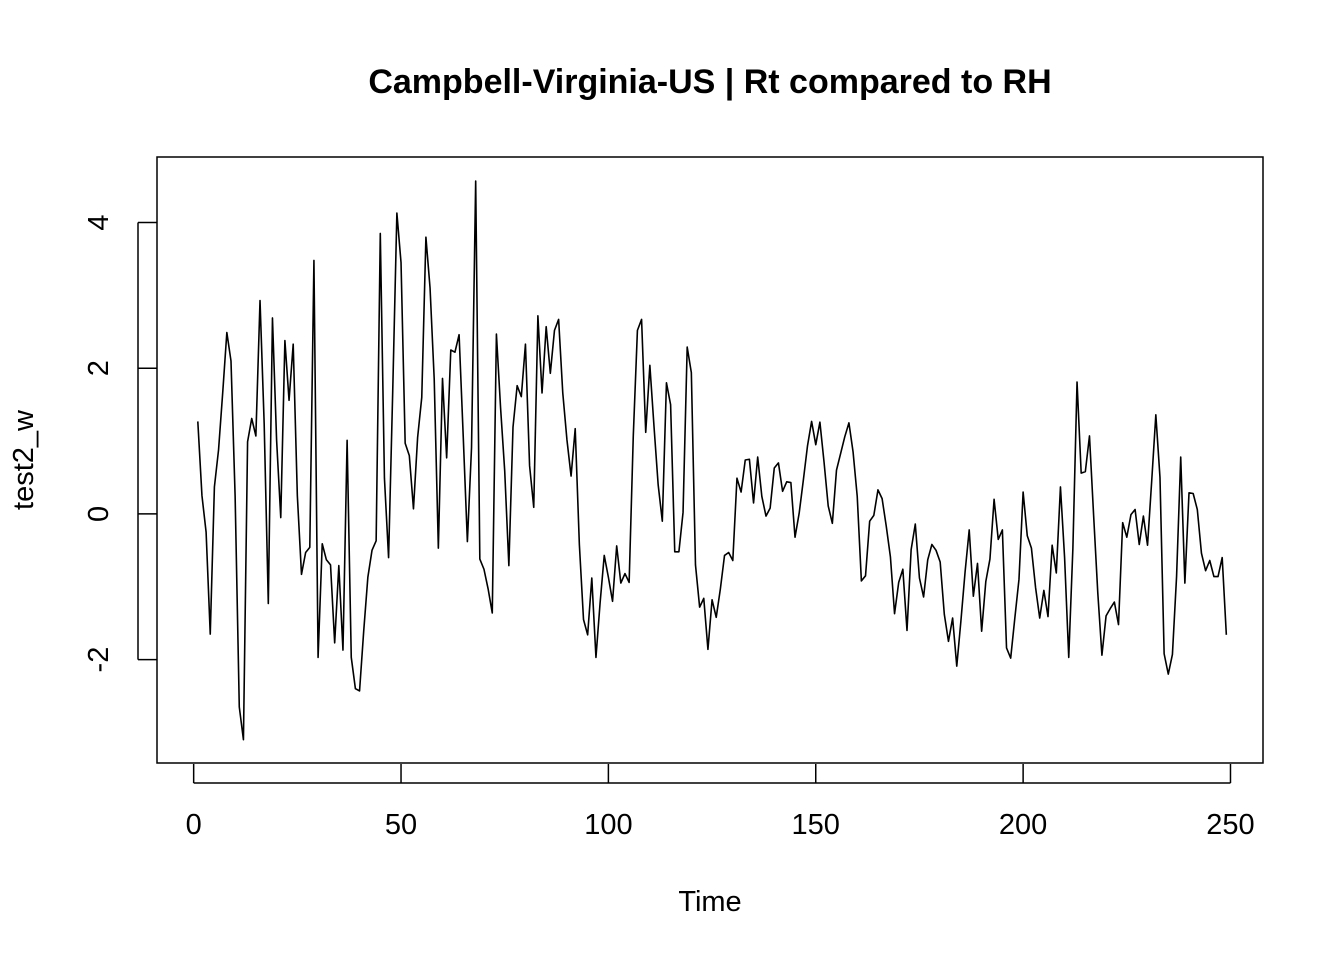 The image size is (1344, 960). What do you see at coordinates (99, 660) in the screenshot?
I see `y-tick-label: -2` at bounding box center [99, 660].